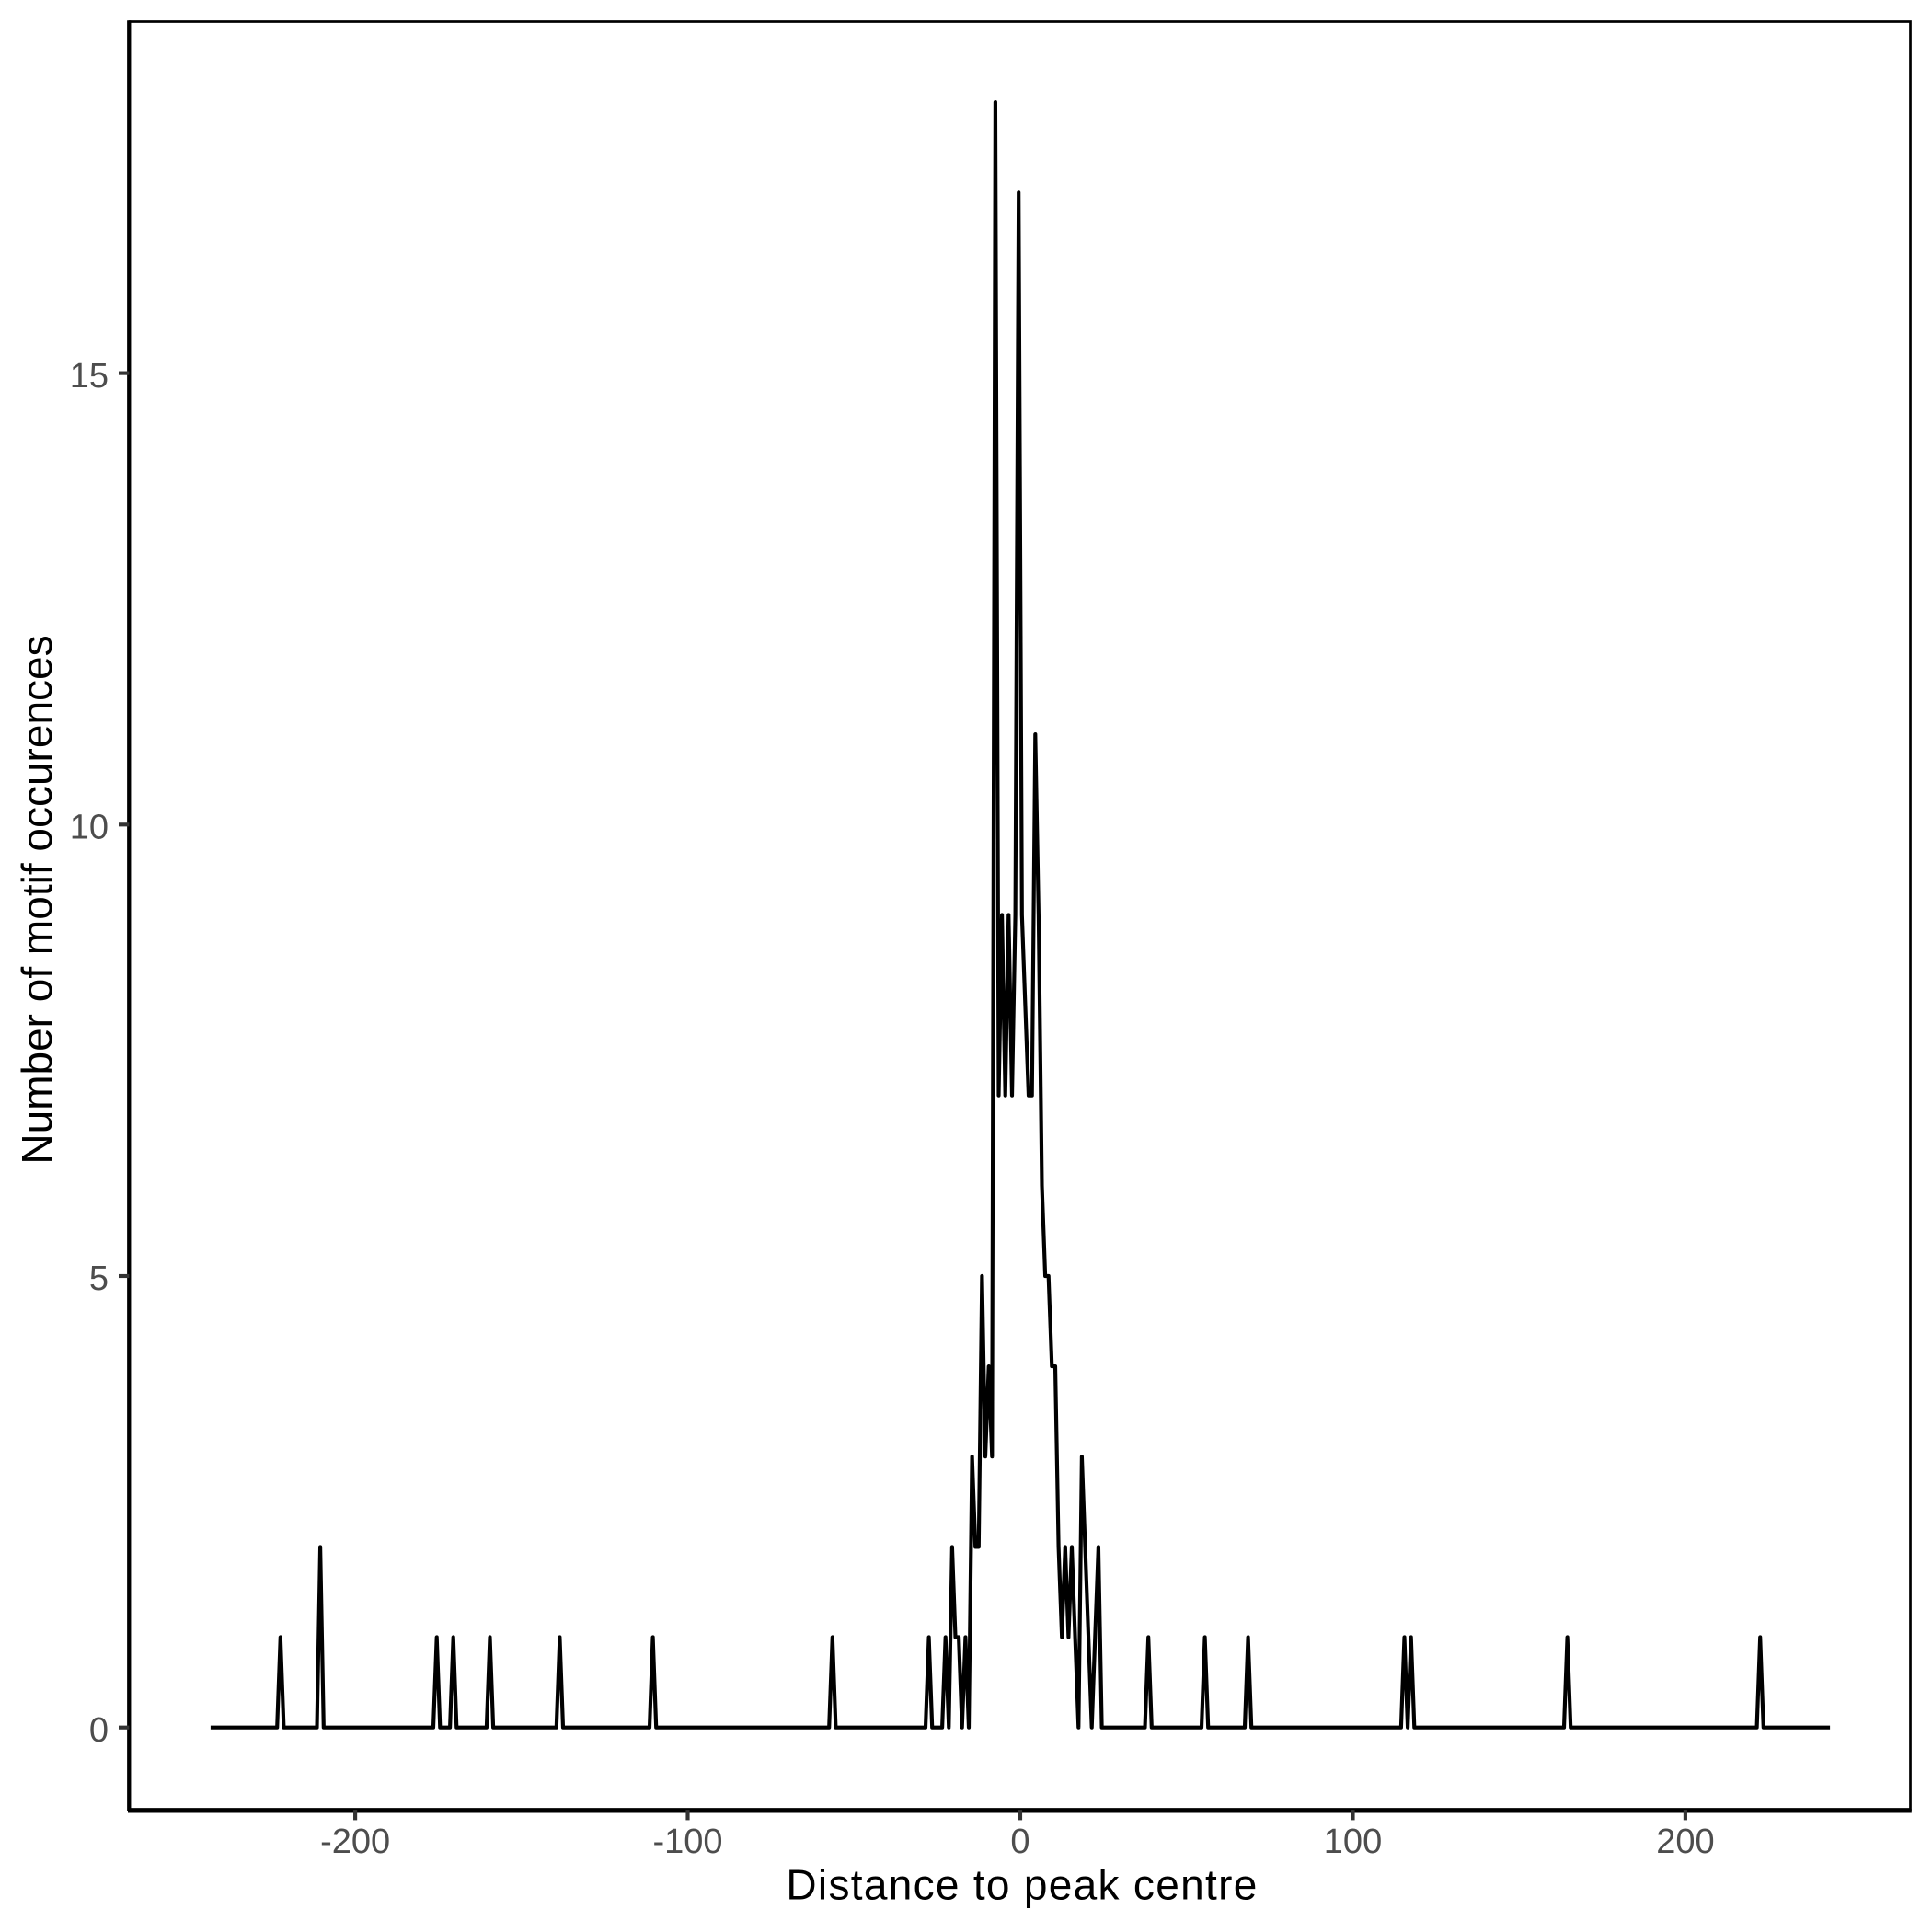 This screenshot has width=1932, height=1932. Describe the element at coordinates (1685, 1842) in the screenshot. I see `svg-text: 200` at that location.